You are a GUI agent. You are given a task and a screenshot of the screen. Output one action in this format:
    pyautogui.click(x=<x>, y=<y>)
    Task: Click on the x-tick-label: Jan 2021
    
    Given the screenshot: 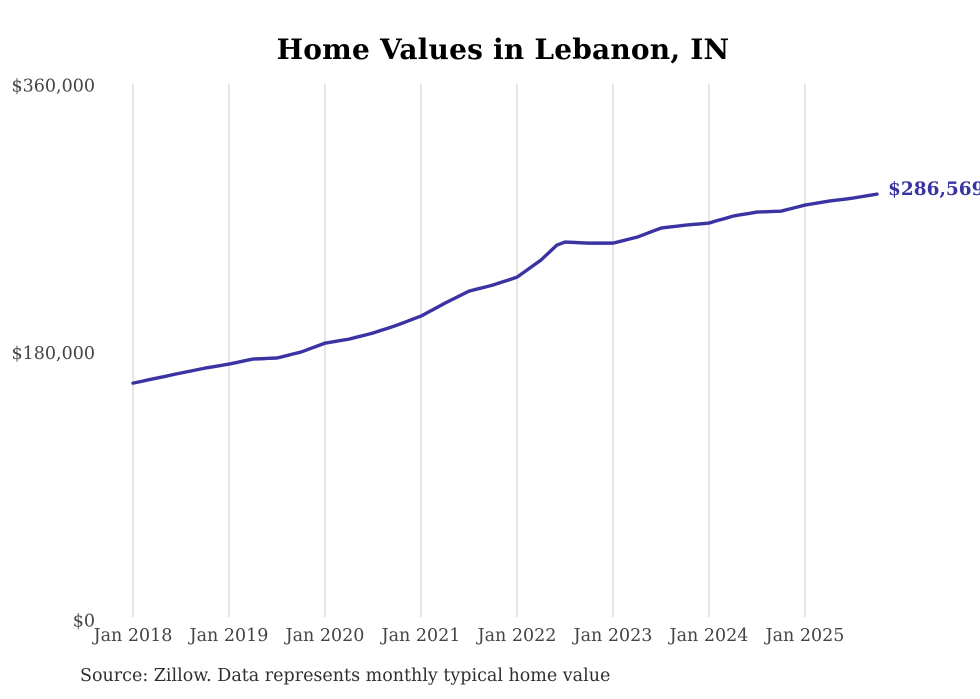 What is the action you would take?
    pyautogui.click(x=420, y=636)
    